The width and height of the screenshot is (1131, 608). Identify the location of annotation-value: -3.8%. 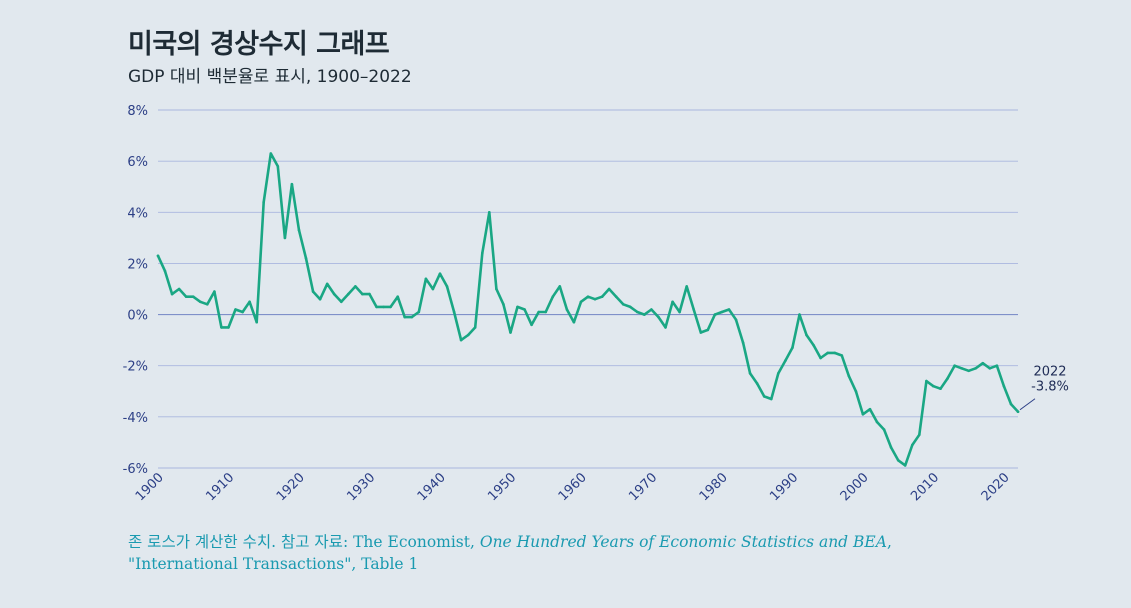
(1050, 387).